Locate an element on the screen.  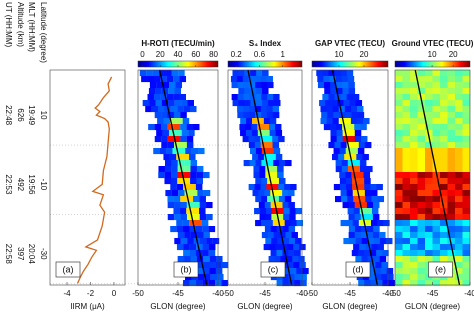
x-tick-label: -50 is located at coordinates (138, 293).